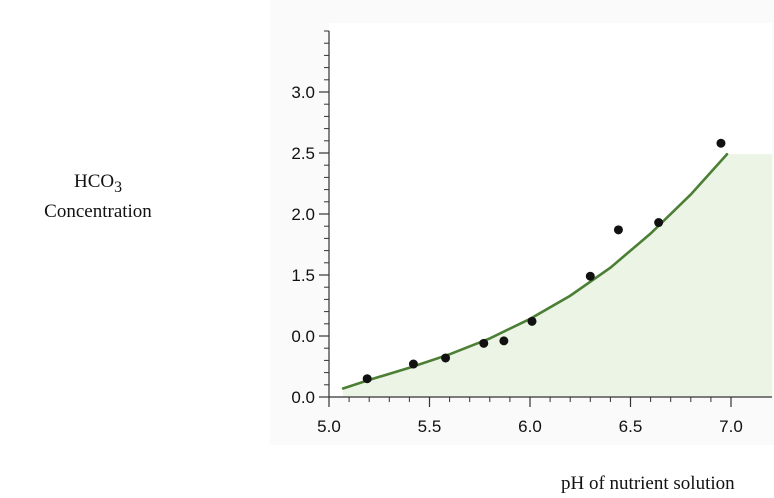  I want to click on y-axis-label-line-1: HCO3, so click(98, 185).